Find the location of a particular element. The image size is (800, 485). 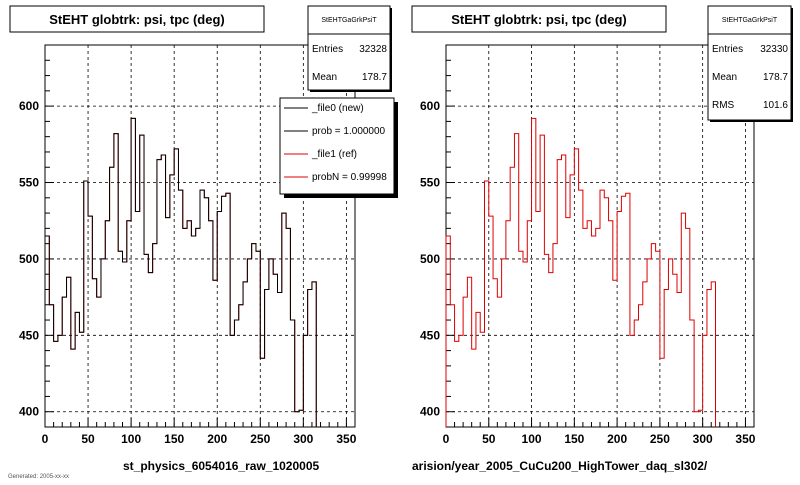

stats-label: RMS is located at coordinates (723, 105).